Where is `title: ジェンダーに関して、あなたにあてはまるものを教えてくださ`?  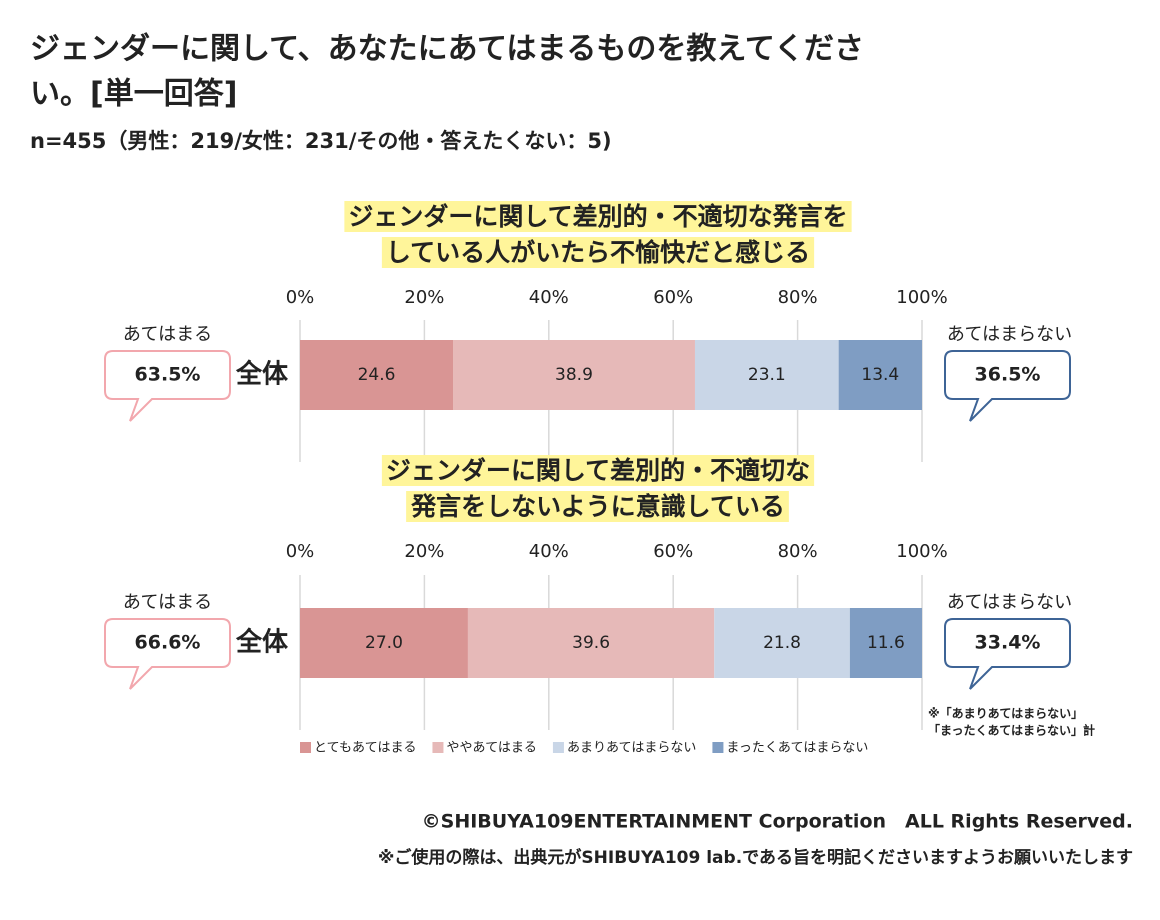 title: ジェンダーに関して、あなたにあてはまるものを教えてくださ is located at coordinates (447, 49).